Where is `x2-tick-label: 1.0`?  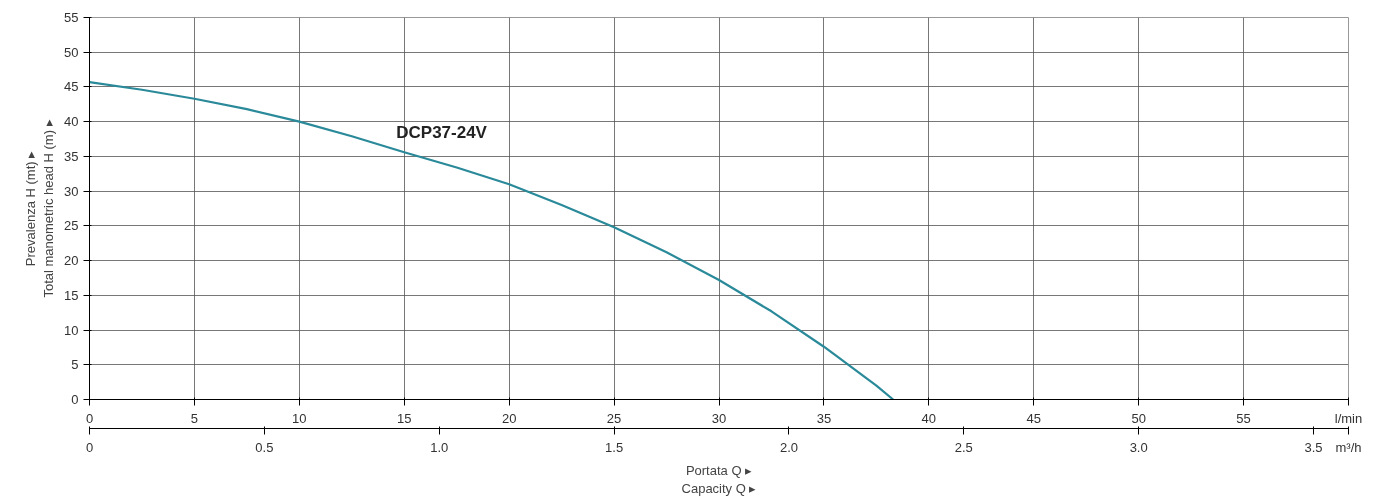
x2-tick-label: 1.0 is located at coordinates (439, 447).